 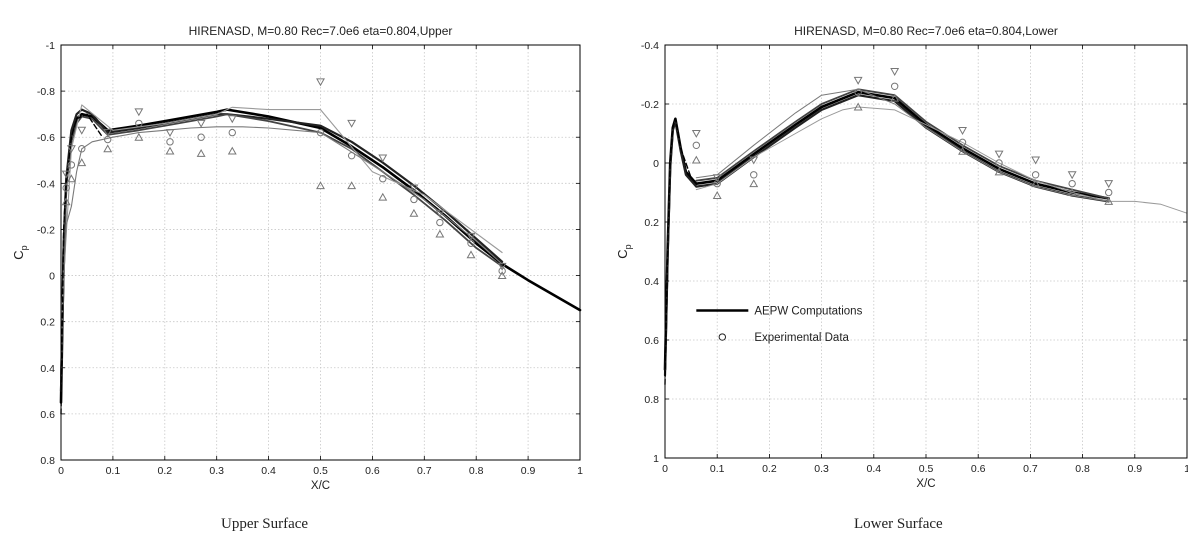 What do you see at coordinates (20, 252) in the screenshot?
I see `y-axis-label: Cp` at bounding box center [20, 252].